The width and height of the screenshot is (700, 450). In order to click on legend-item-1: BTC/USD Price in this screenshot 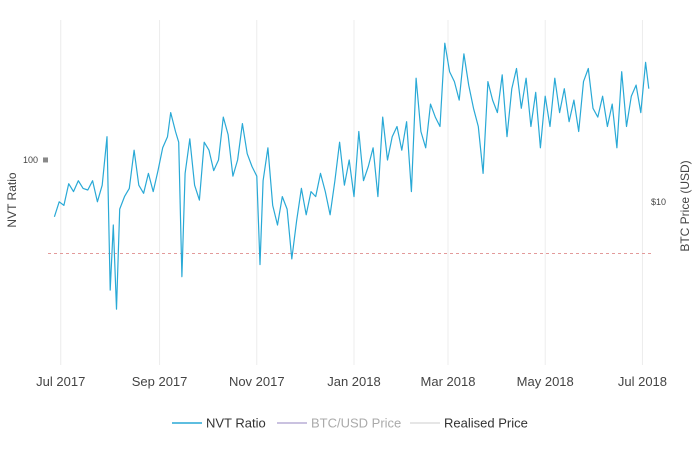, I will do `click(339, 423)`.